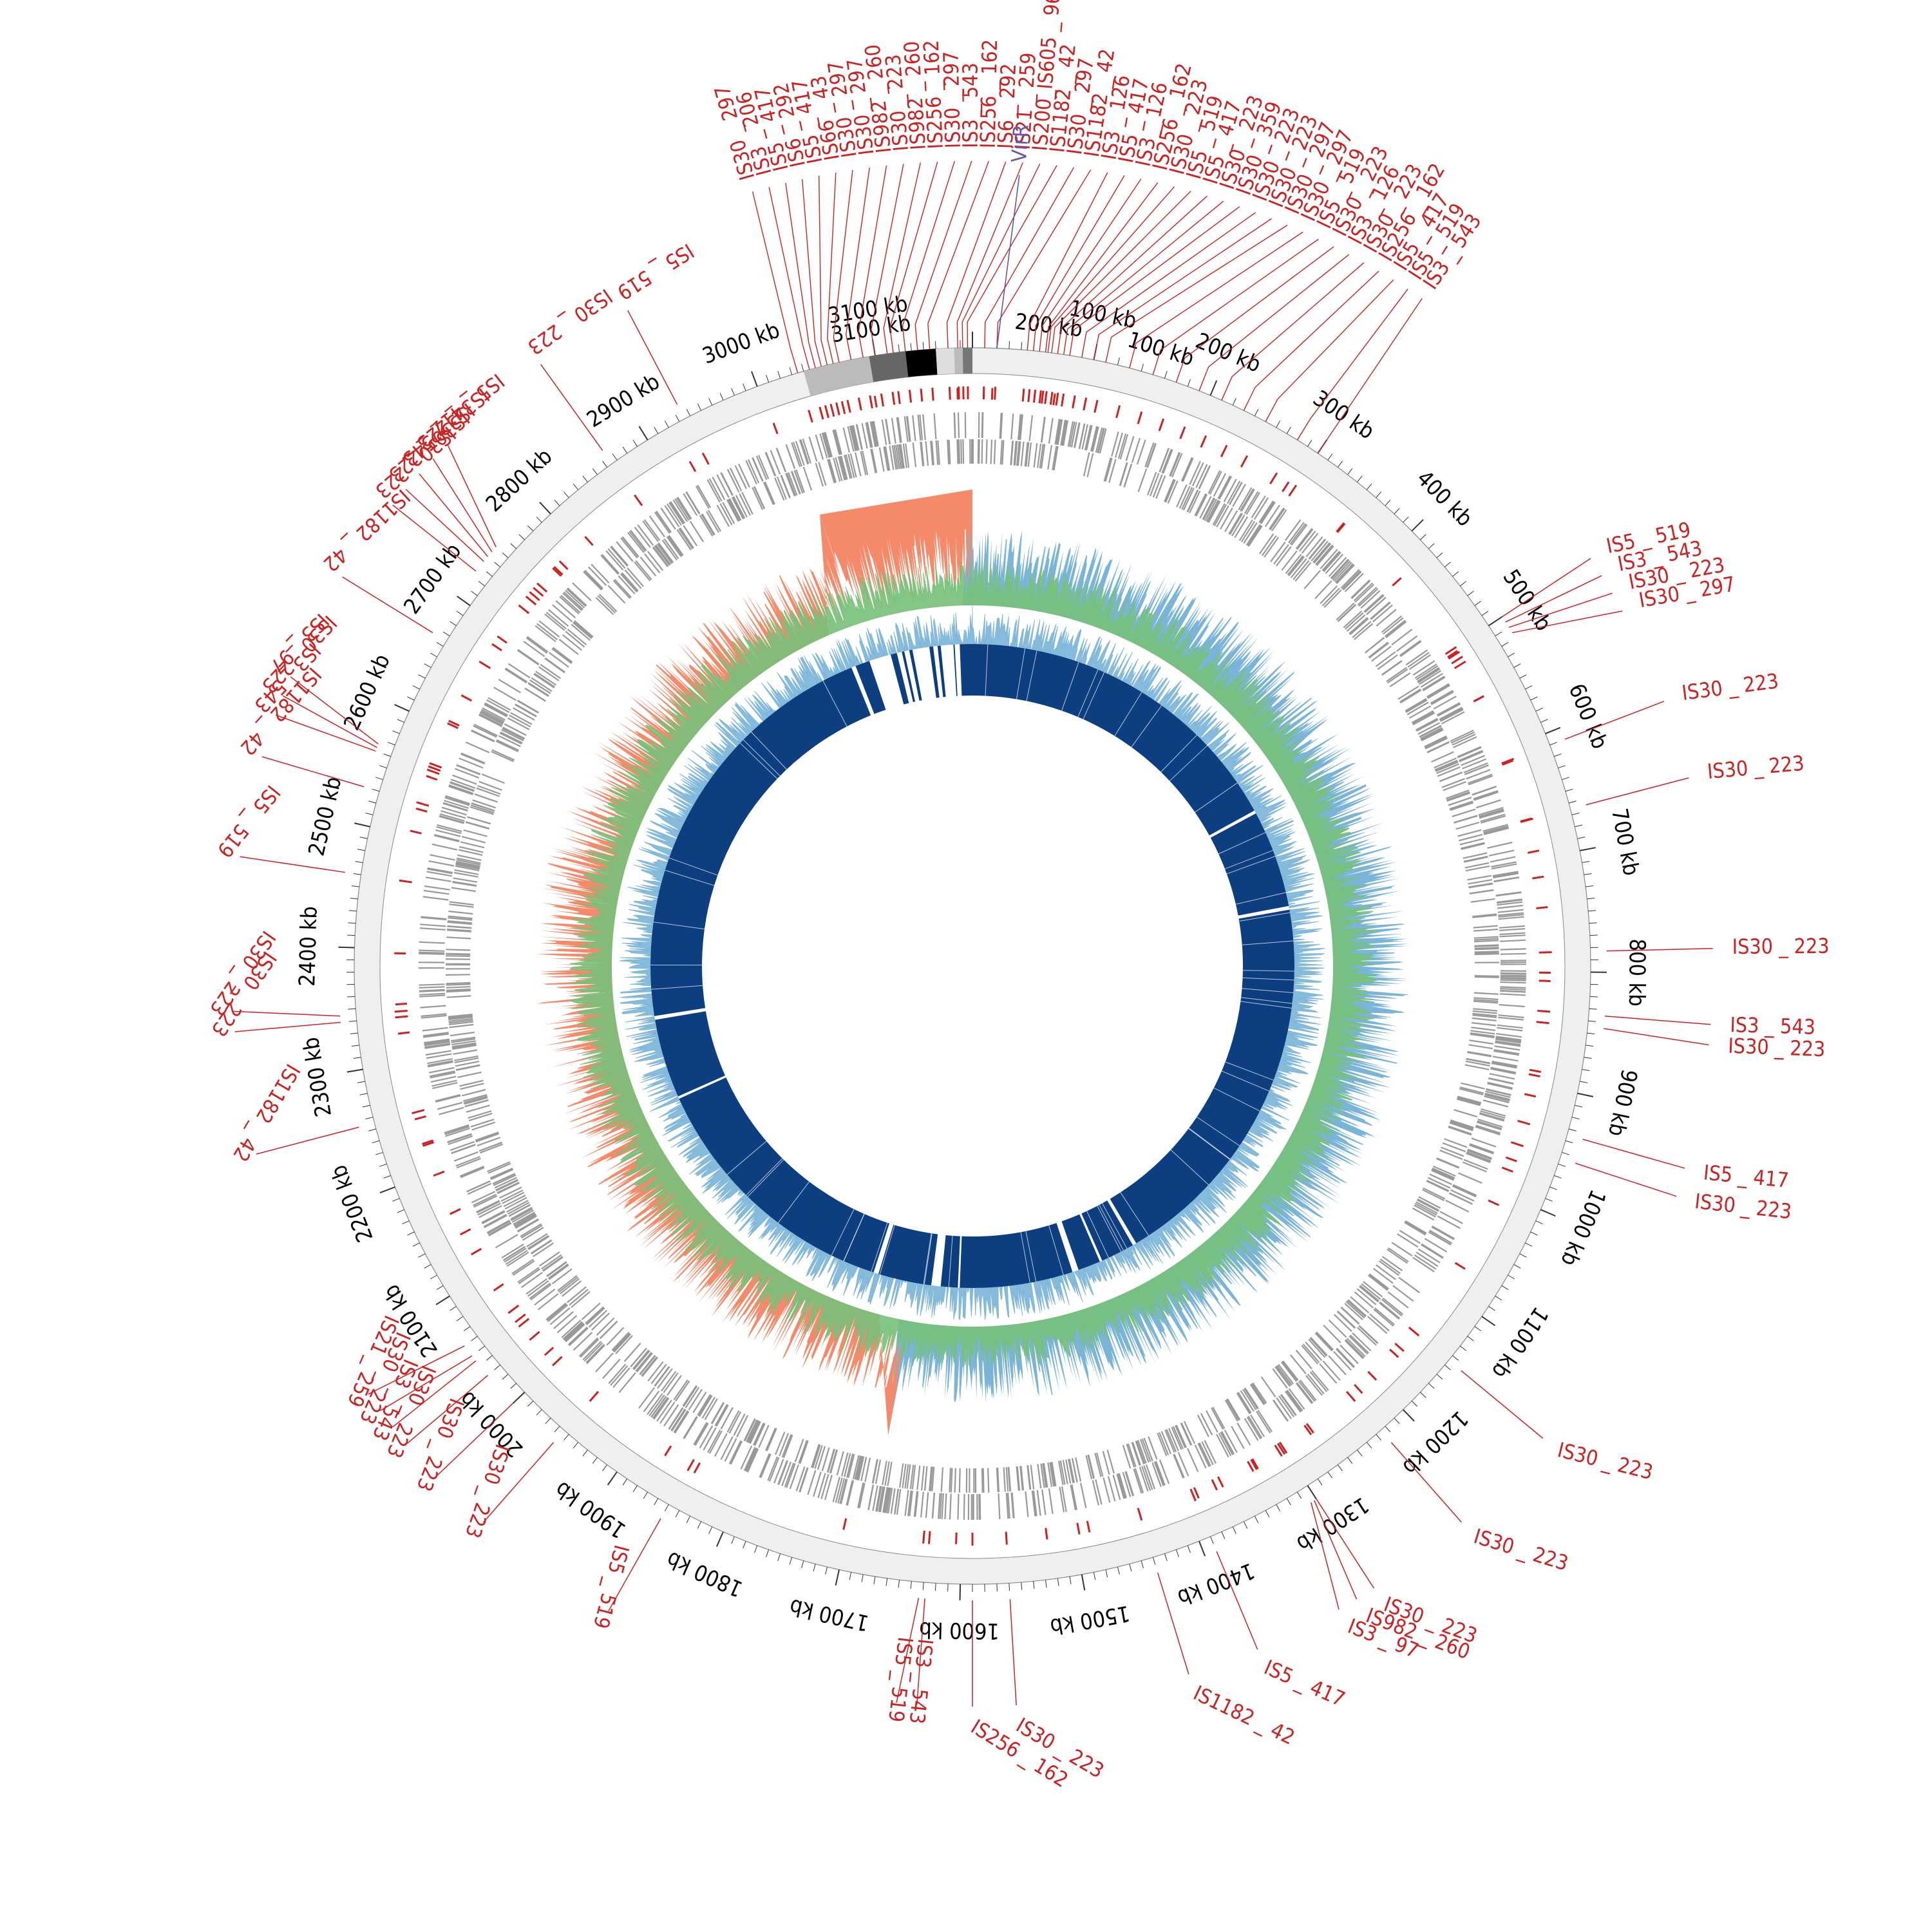 This screenshot has width=1932, height=1932. I want to click on is-element-label: IS30 _ 297, so click(952, 100).